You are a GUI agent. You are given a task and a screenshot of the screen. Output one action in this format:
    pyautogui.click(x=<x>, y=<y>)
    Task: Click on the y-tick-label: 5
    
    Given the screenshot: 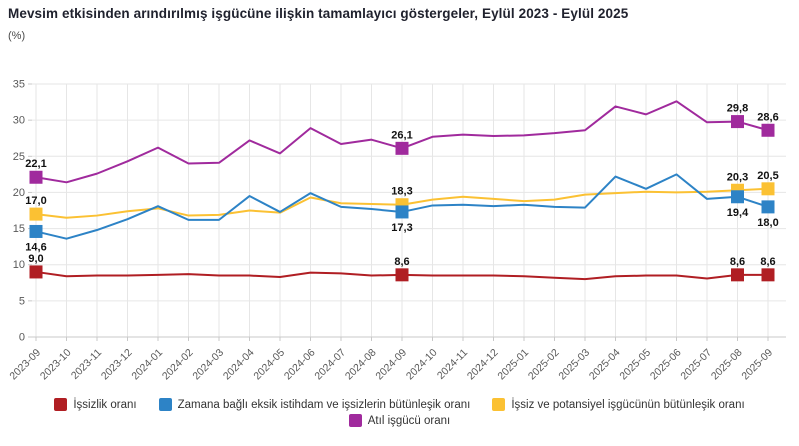 What is the action you would take?
    pyautogui.click(x=22, y=301)
    